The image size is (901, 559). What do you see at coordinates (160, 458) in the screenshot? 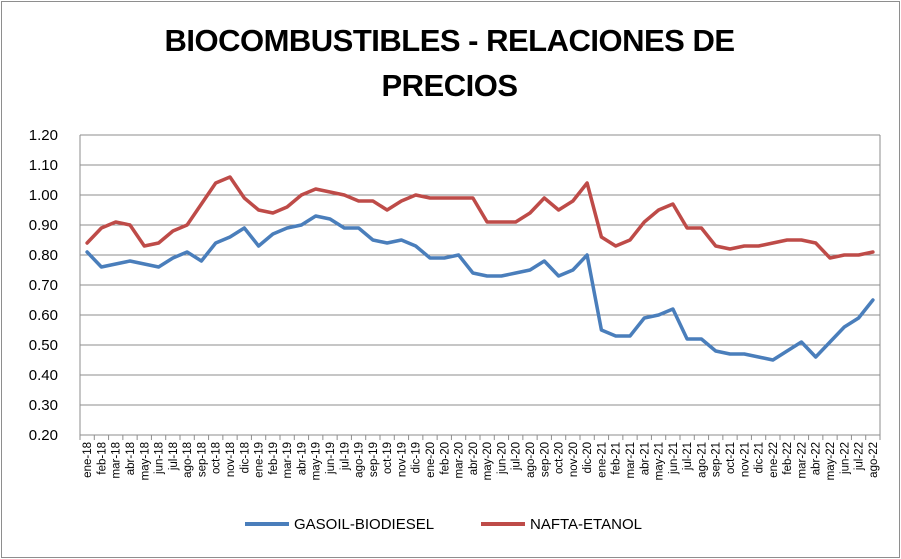
I see `x-tick-label: jun-18` at bounding box center [160, 458].